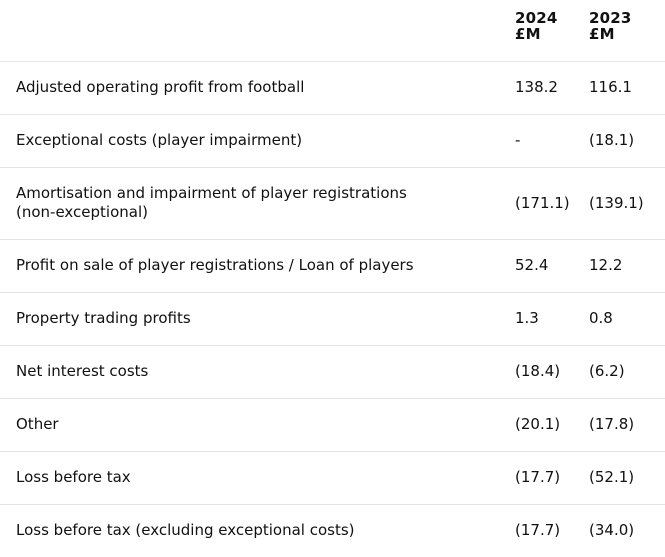 The width and height of the screenshot is (665, 557). I want to click on header-2023-unit: £M, so click(602, 34).